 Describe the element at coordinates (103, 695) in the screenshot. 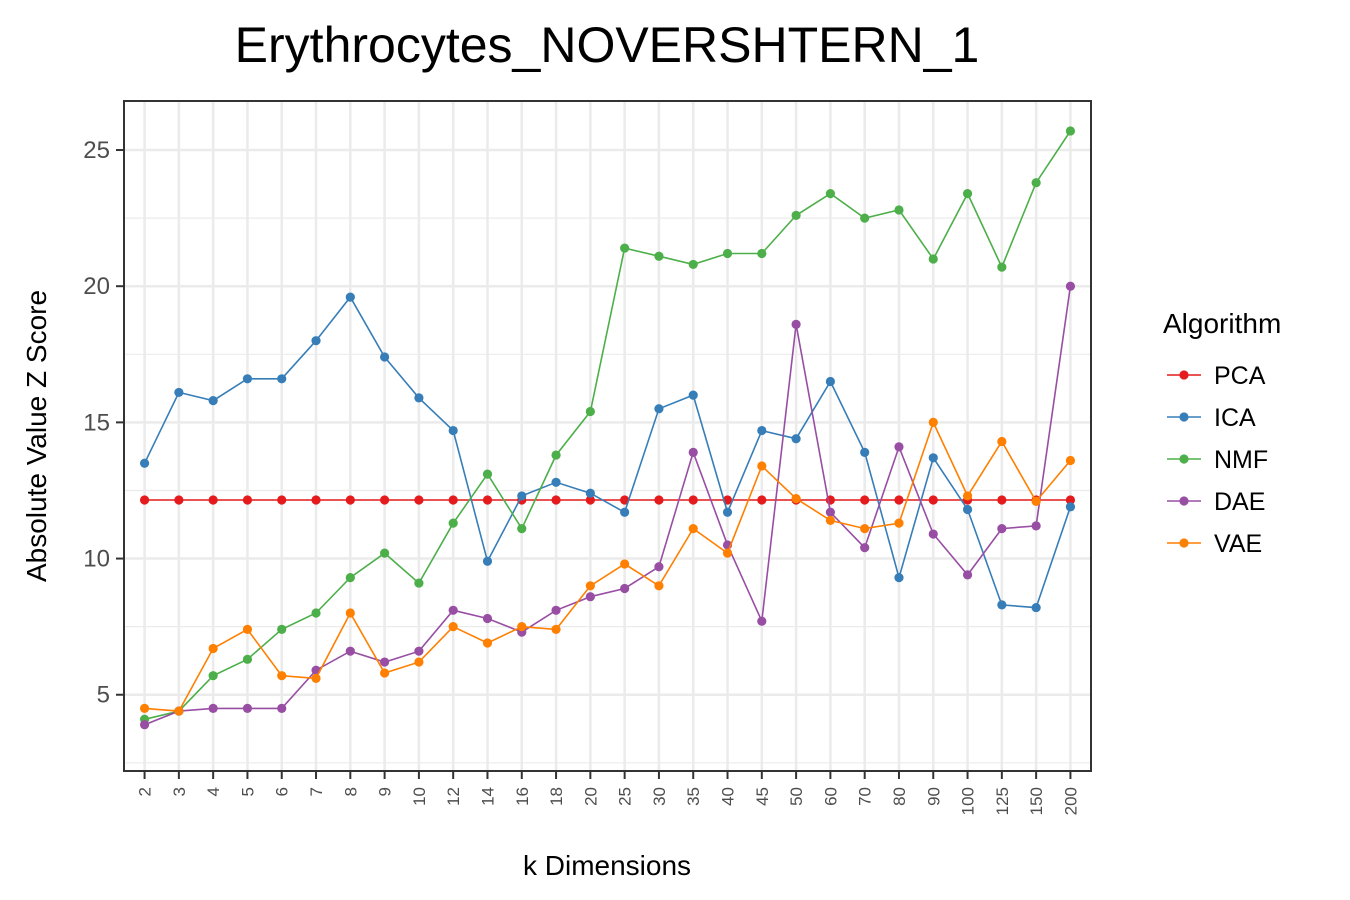

I see `y-tick-label: 5` at that location.